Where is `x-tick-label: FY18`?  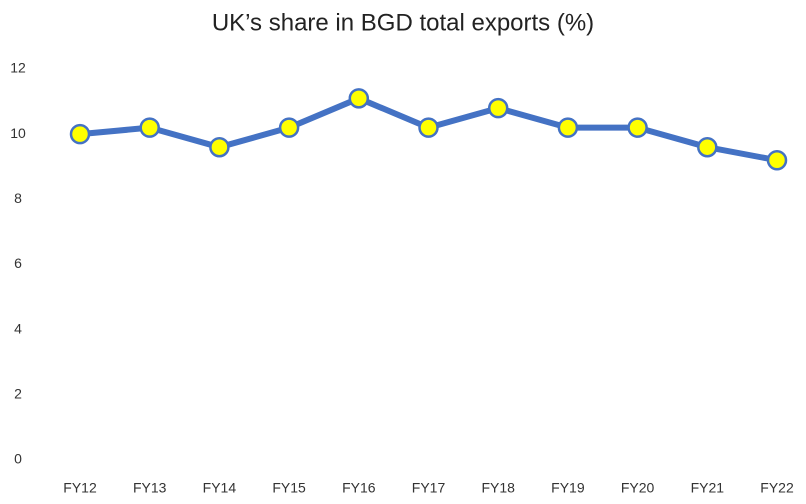
x-tick-label: FY18 is located at coordinates (498, 488).